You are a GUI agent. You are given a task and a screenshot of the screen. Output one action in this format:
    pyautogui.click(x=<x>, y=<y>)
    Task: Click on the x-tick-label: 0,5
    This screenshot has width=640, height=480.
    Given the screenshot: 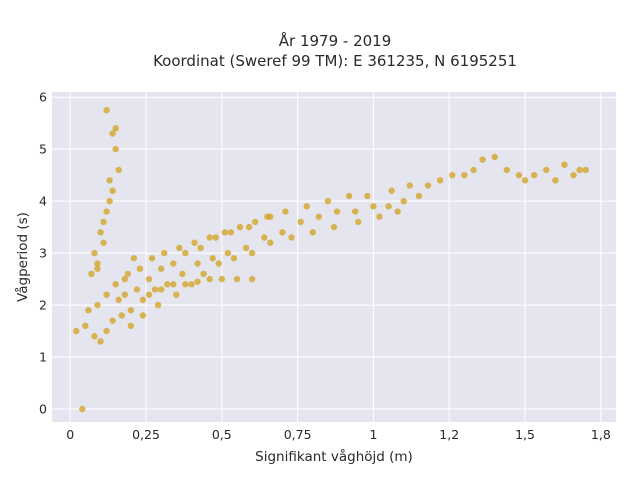 What is the action you would take?
    pyautogui.click(x=222, y=434)
    